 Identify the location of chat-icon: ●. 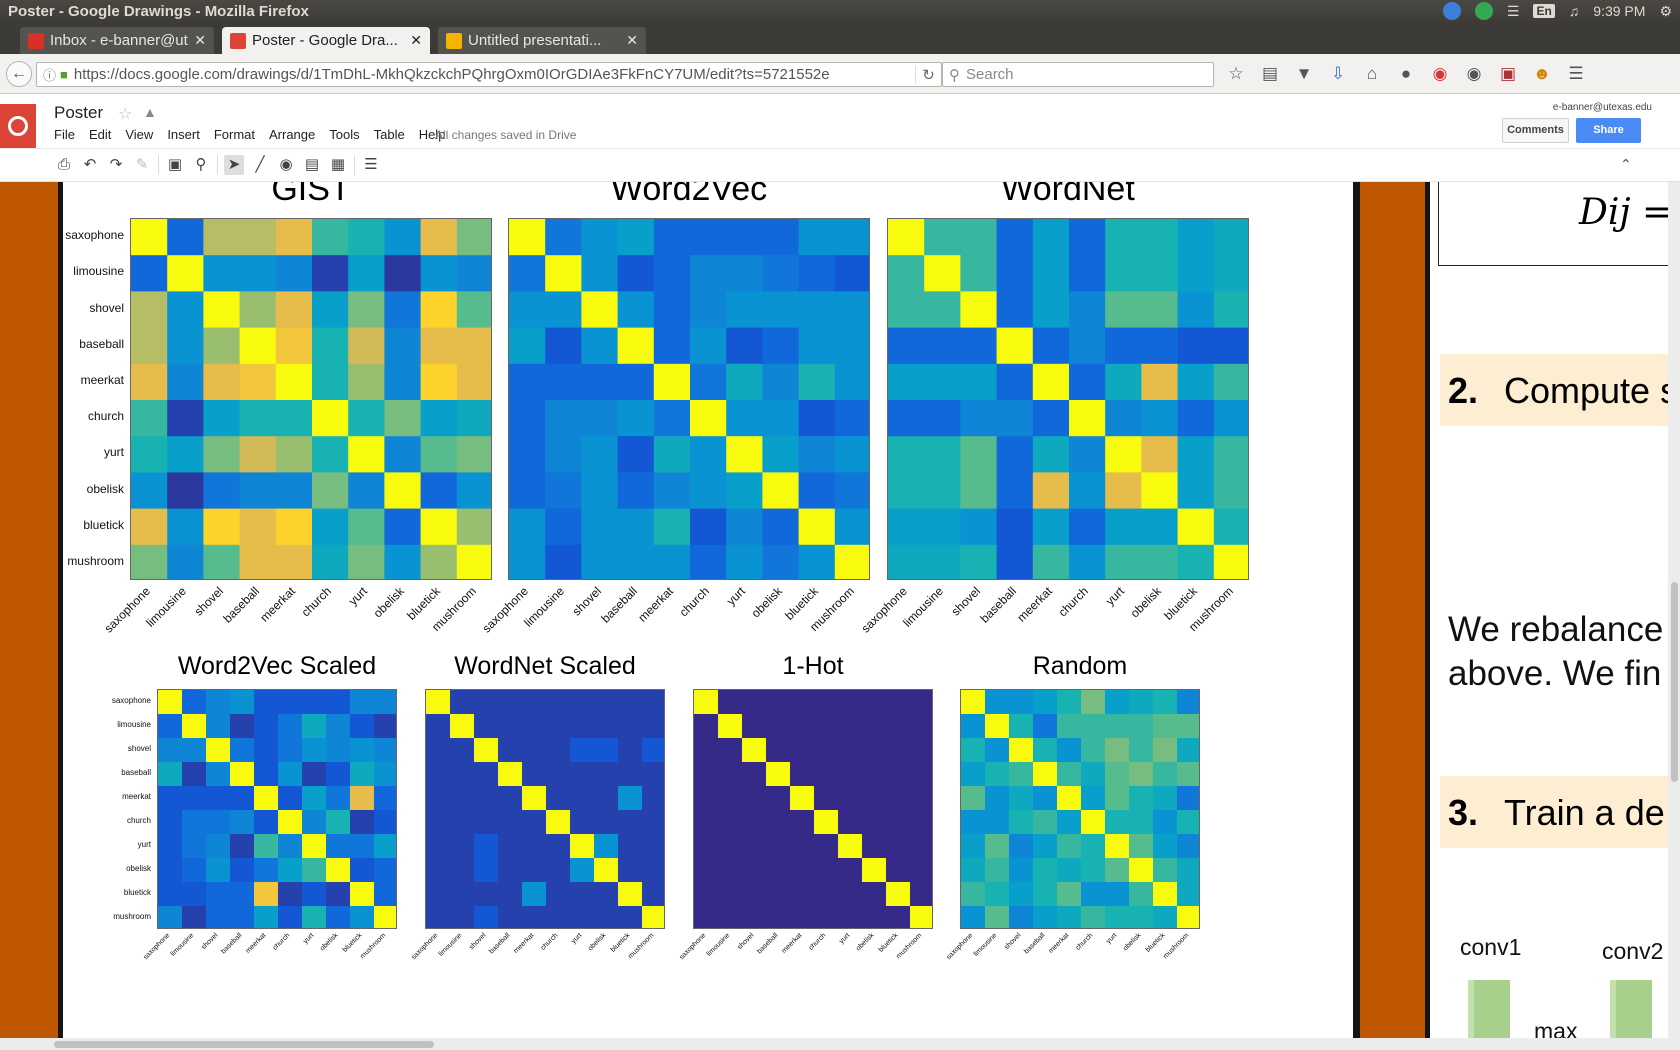
(1406, 73).